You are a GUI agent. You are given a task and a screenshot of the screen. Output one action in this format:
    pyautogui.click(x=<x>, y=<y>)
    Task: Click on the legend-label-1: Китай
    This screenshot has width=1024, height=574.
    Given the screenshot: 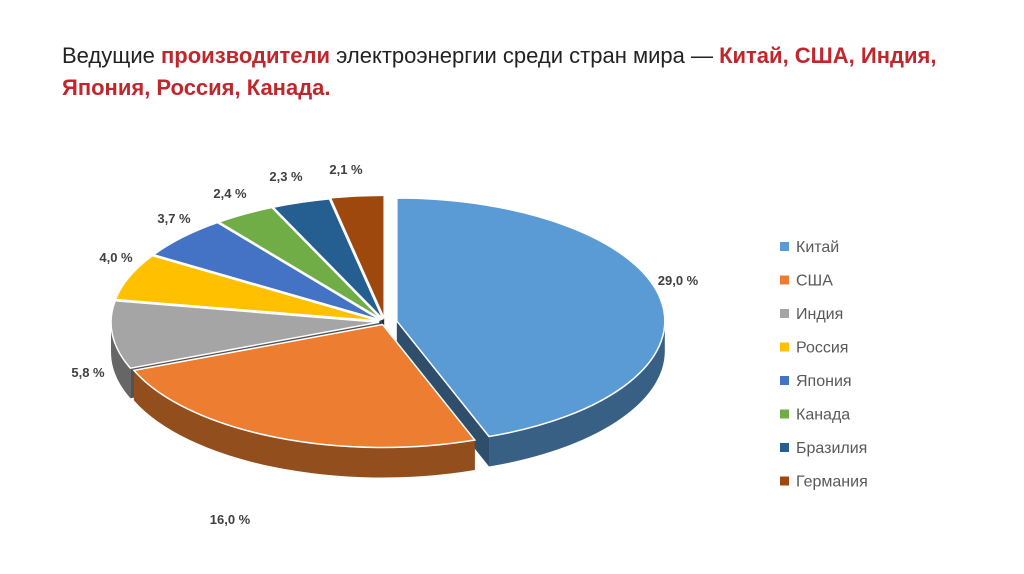 What is the action you would take?
    pyautogui.click(x=817, y=247)
    